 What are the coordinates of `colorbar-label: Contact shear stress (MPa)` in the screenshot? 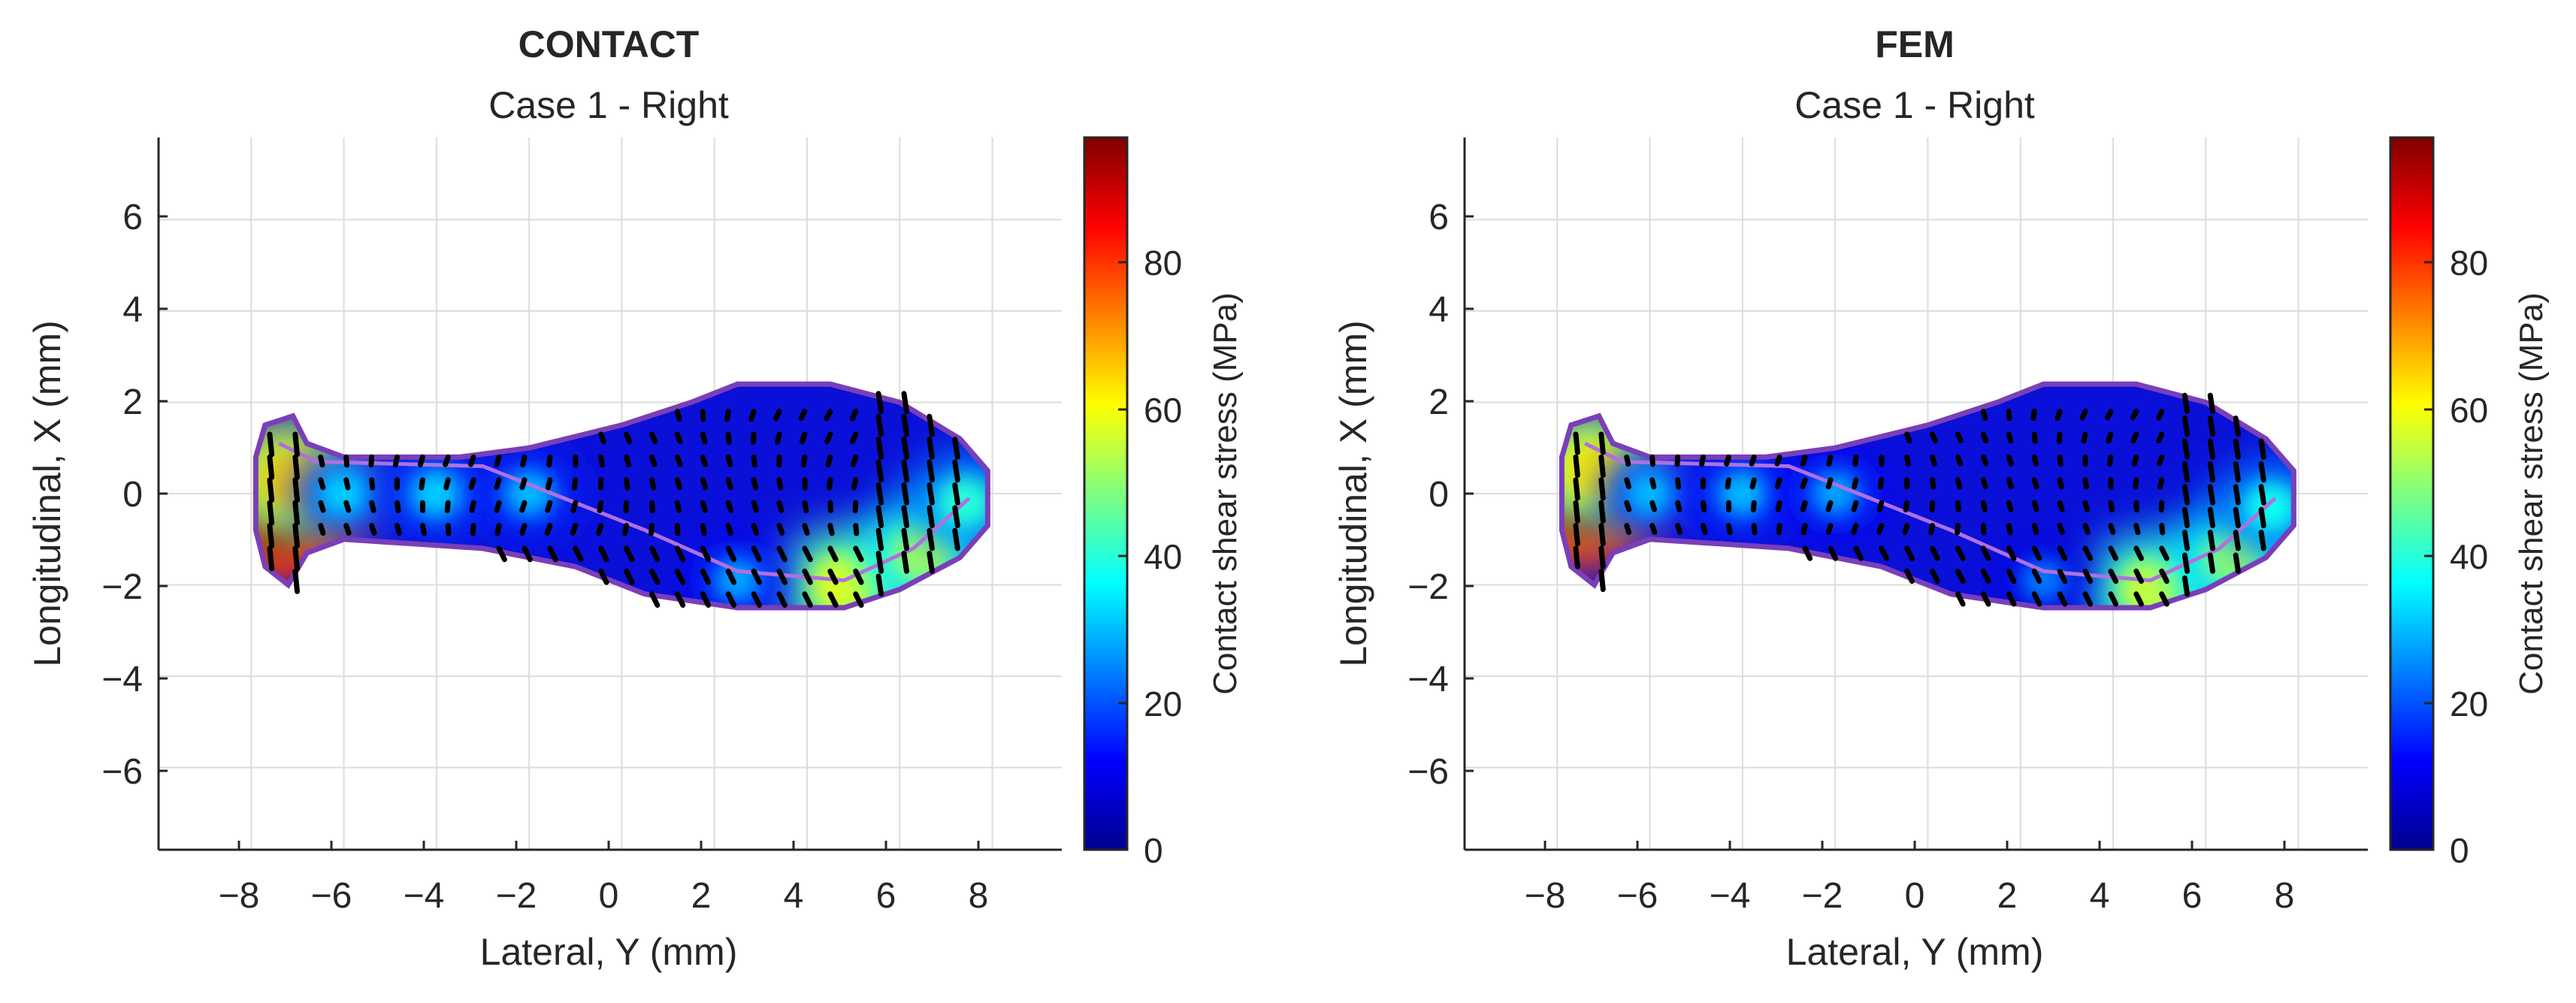 It's located at (1225, 494).